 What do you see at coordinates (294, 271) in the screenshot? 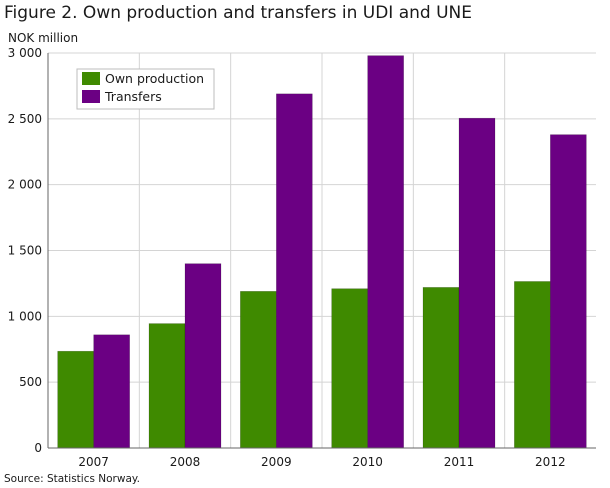
I see `bar-transfers-2009` at bounding box center [294, 271].